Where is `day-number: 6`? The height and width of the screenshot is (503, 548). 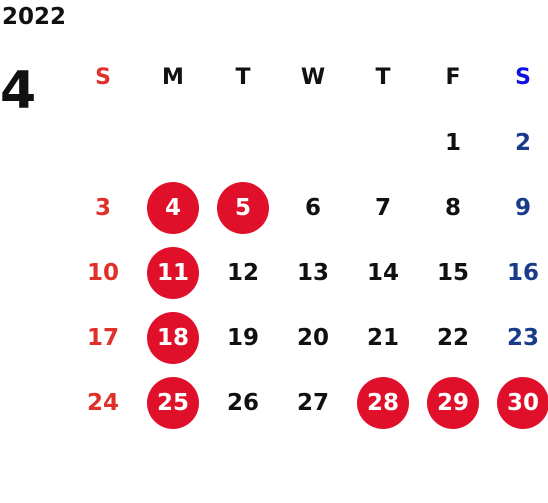
day-number: 6 is located at coordinates (312, 207).